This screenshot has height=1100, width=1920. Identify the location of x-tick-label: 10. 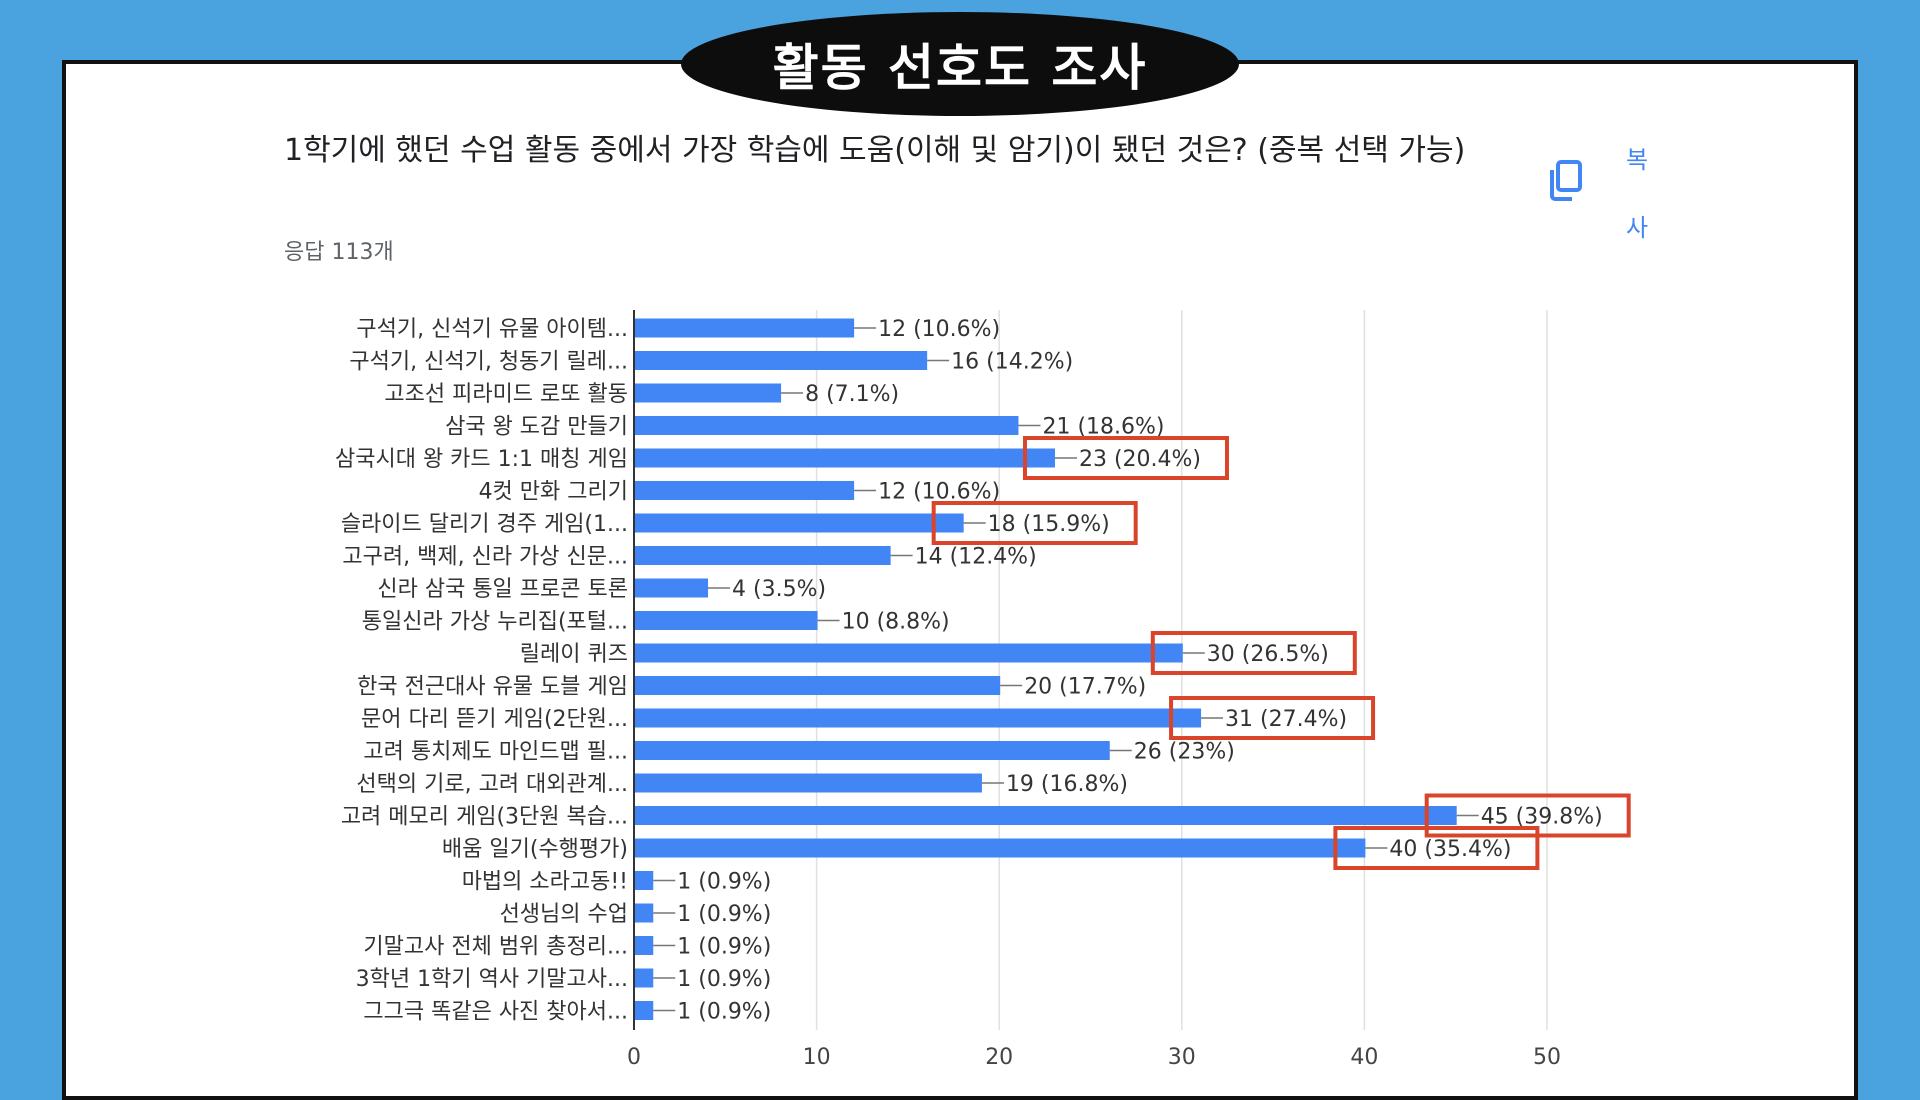
(817, 1057).